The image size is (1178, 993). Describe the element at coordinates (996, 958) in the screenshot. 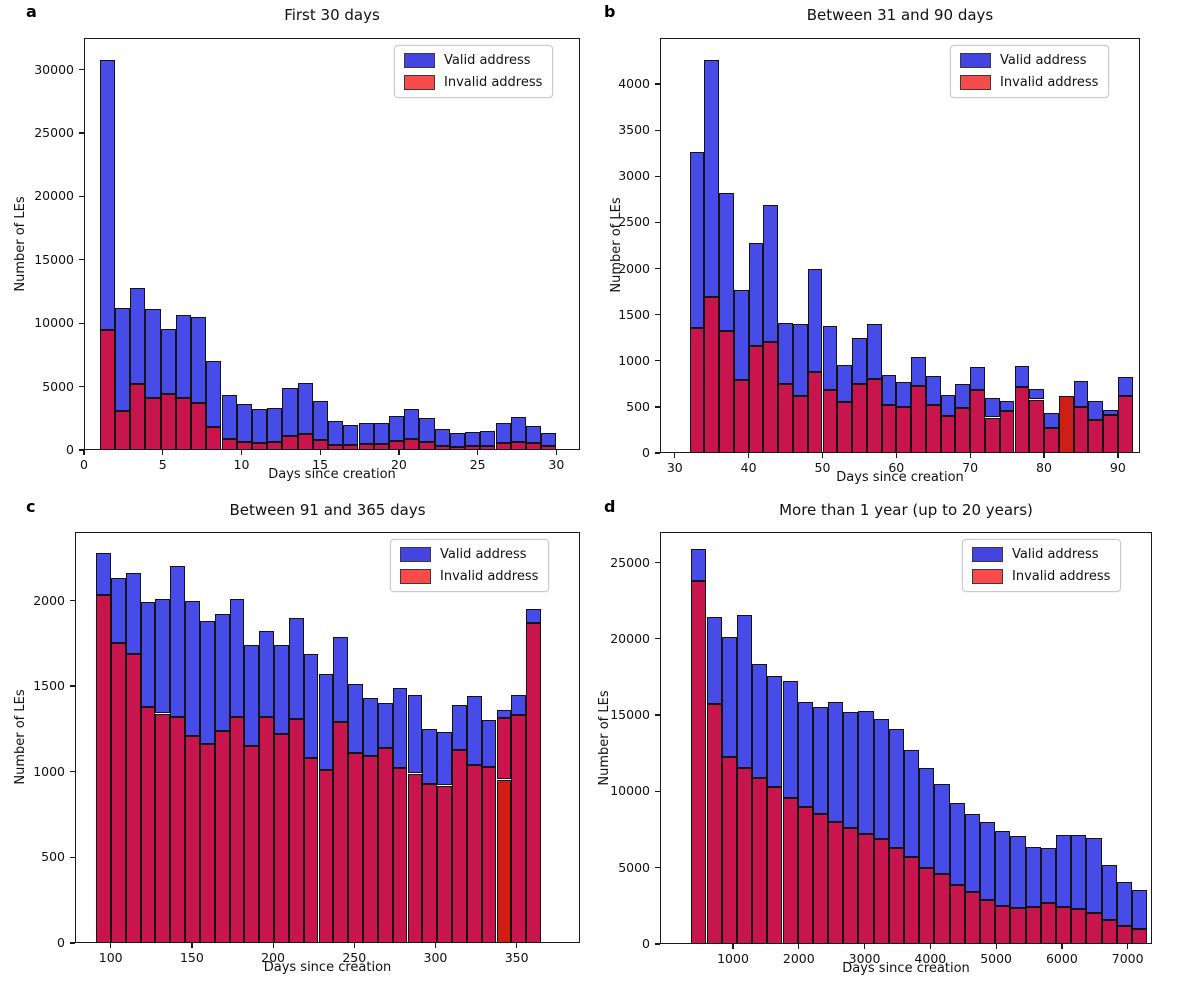

I see `x-tick-label: 5000` at that location.